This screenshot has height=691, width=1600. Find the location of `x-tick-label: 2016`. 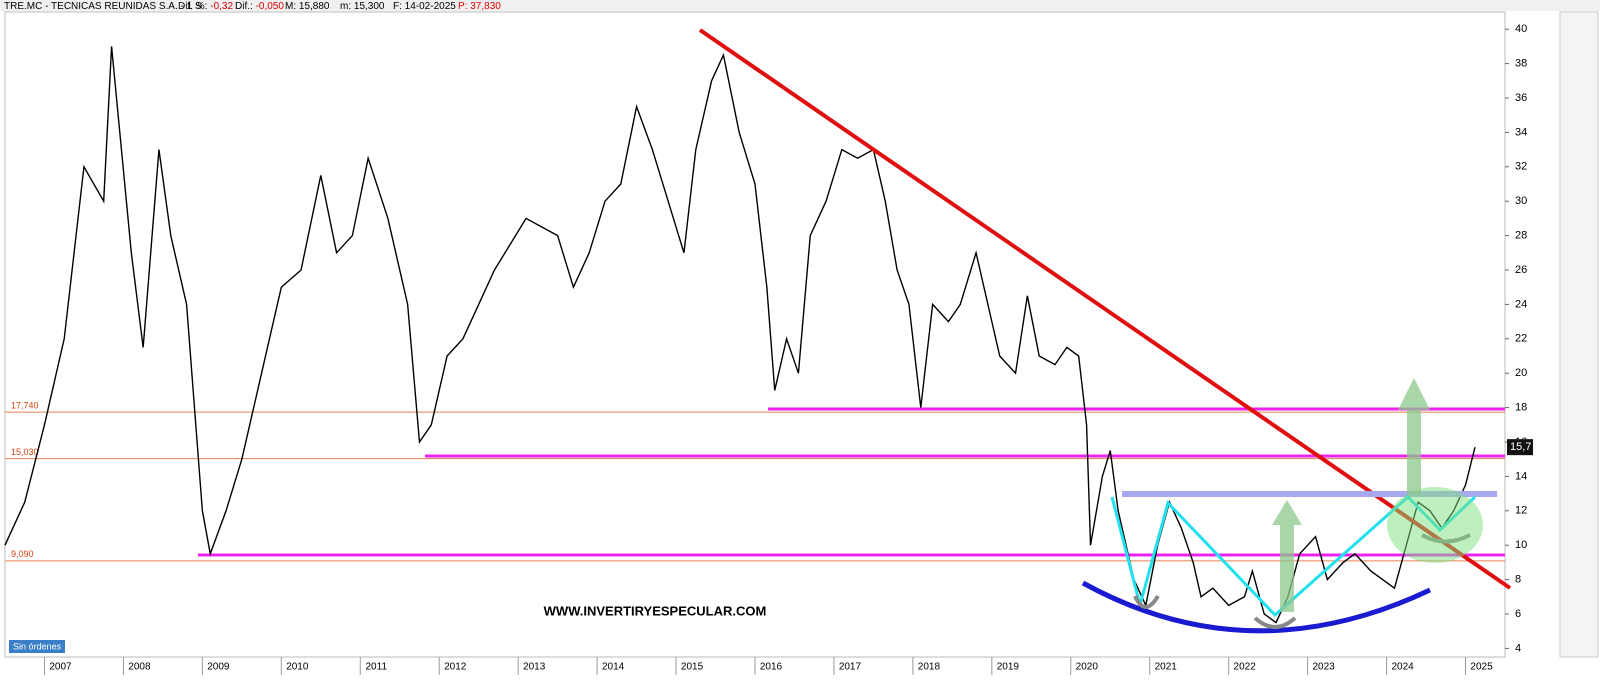

x-tick-label: 2016 is located at coordinates (771, 667).